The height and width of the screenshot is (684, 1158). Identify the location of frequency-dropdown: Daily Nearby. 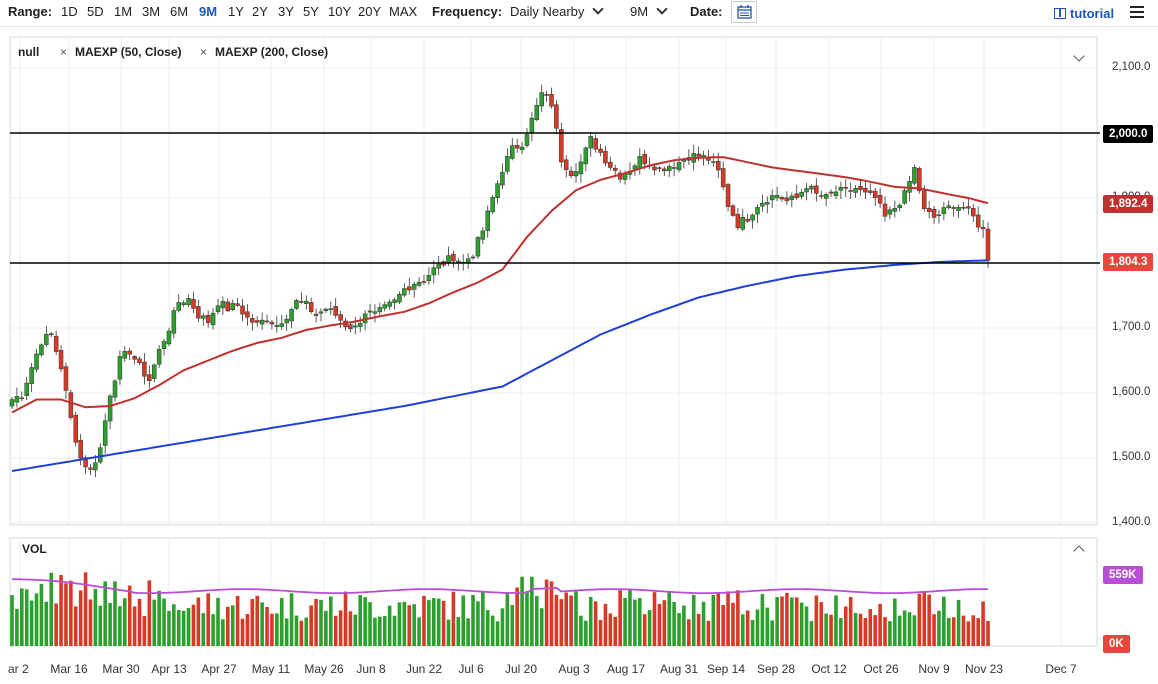
(557, 11).